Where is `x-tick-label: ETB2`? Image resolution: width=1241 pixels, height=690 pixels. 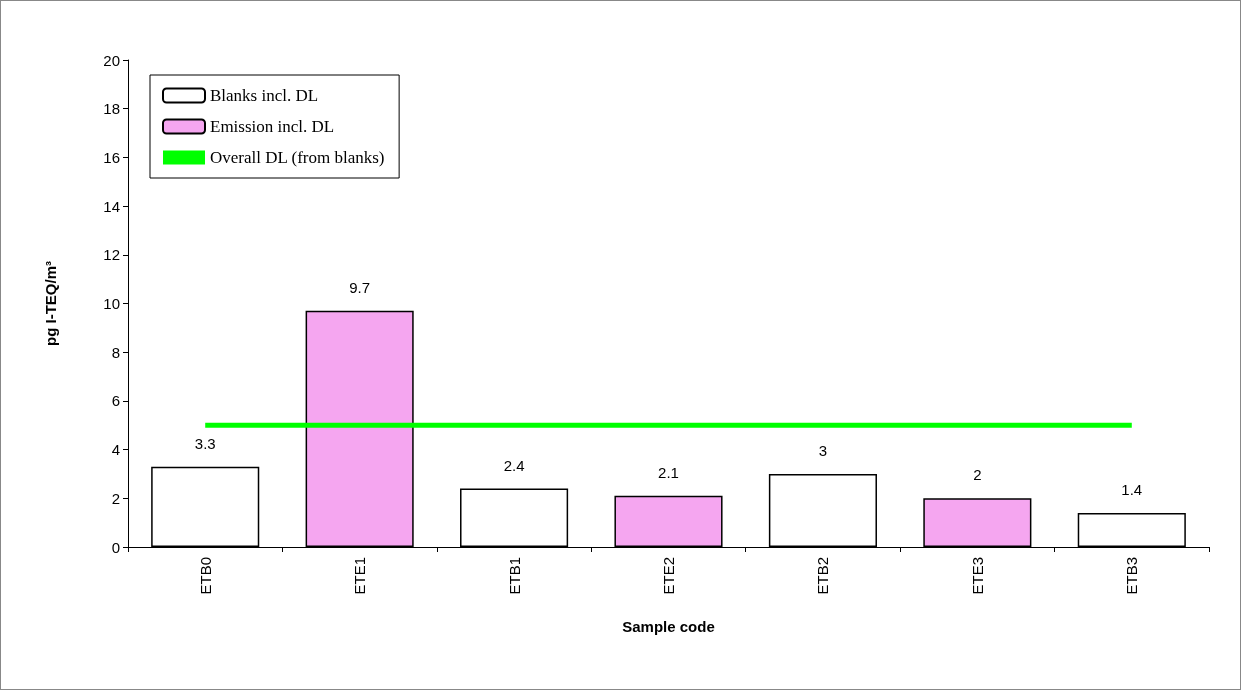
x-tick-label: ETB2 is located at coordinates (823, 576).